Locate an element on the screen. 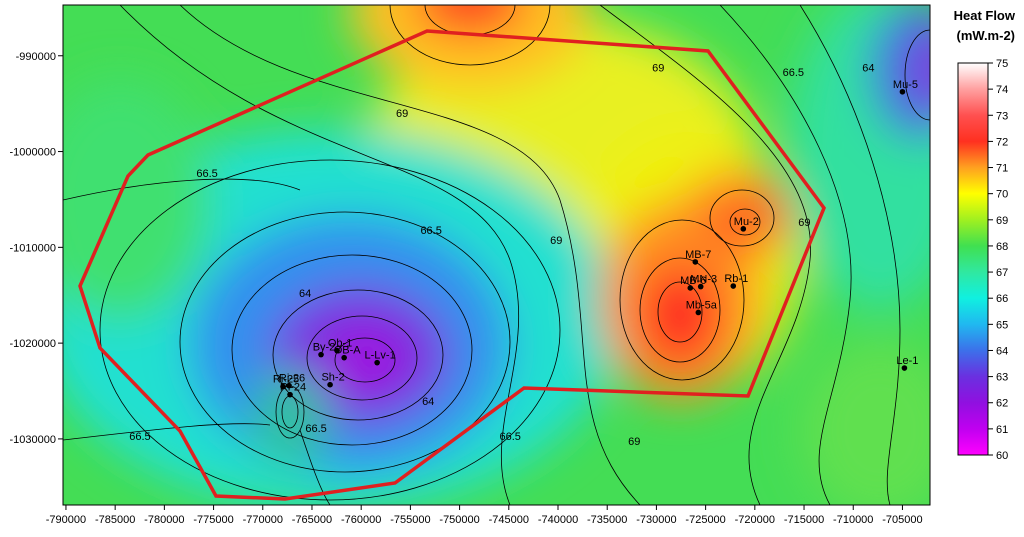 This screenshot has width=1024, height=537. legend-tick-label: 70 is located at coordinates (1002, 195).